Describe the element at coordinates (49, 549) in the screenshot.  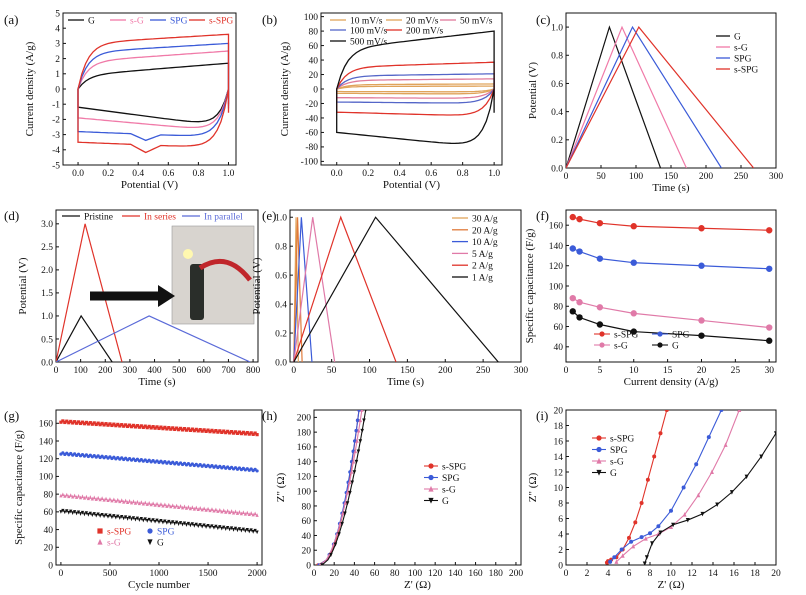
I see `y-tick-label: 20` at that location.